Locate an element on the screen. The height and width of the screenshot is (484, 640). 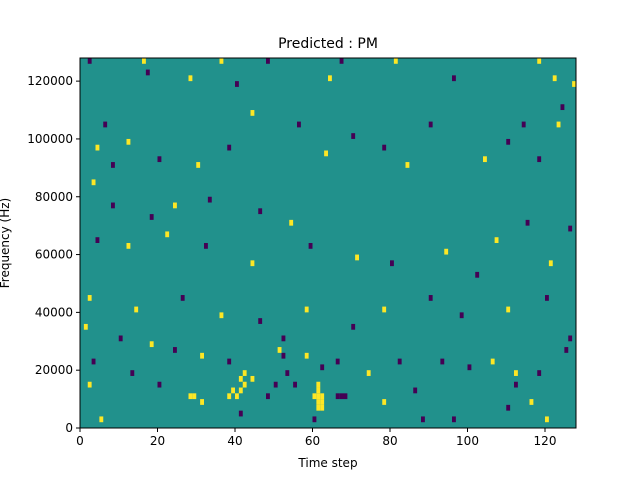
x-tick-label: 0 is located at coordinates (80, 441).